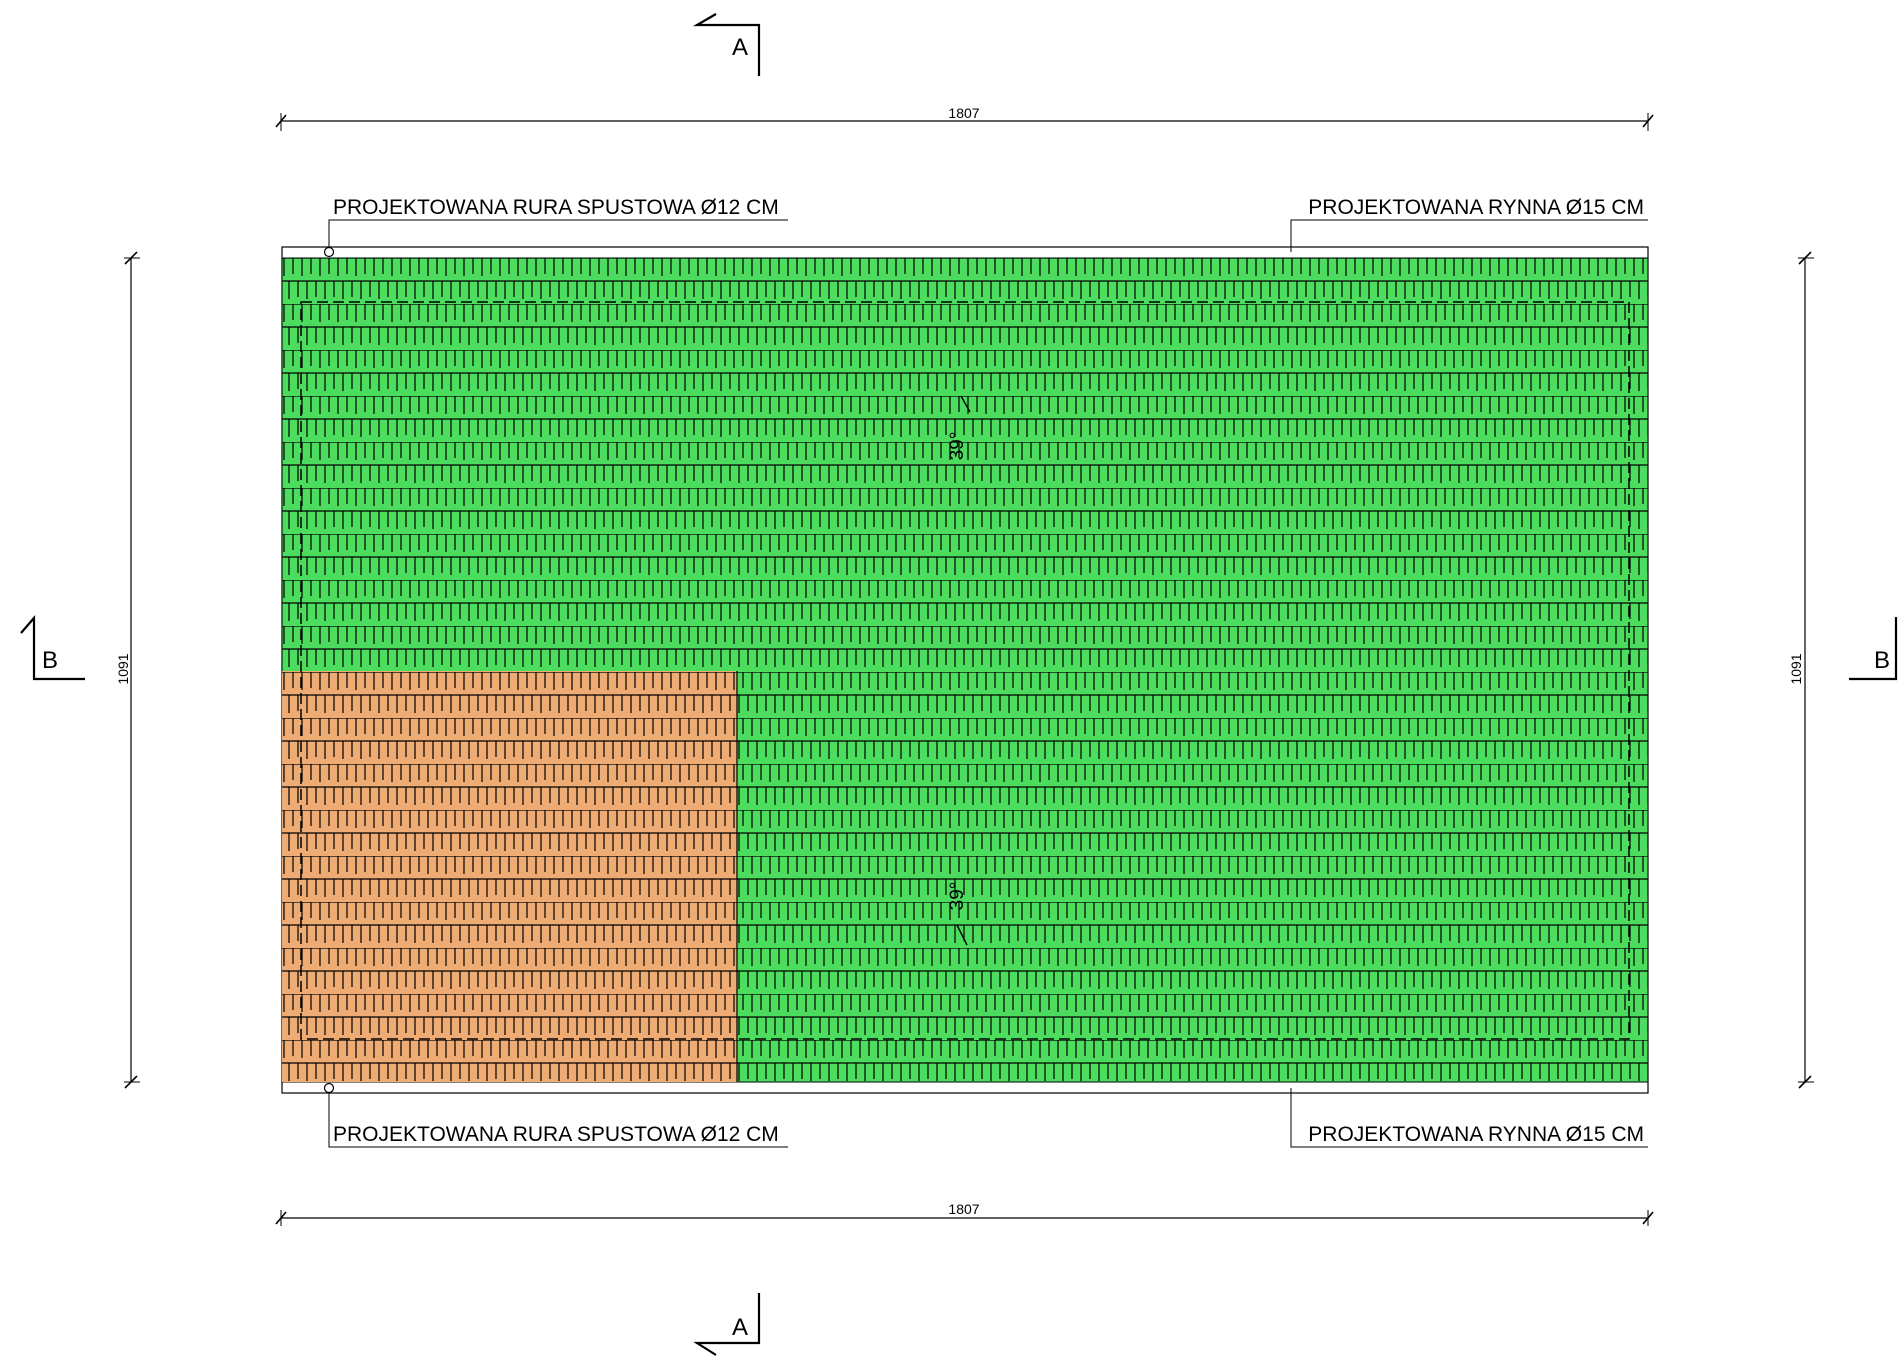  I want to click on dimension-right: 1091, so click(1801, 670).